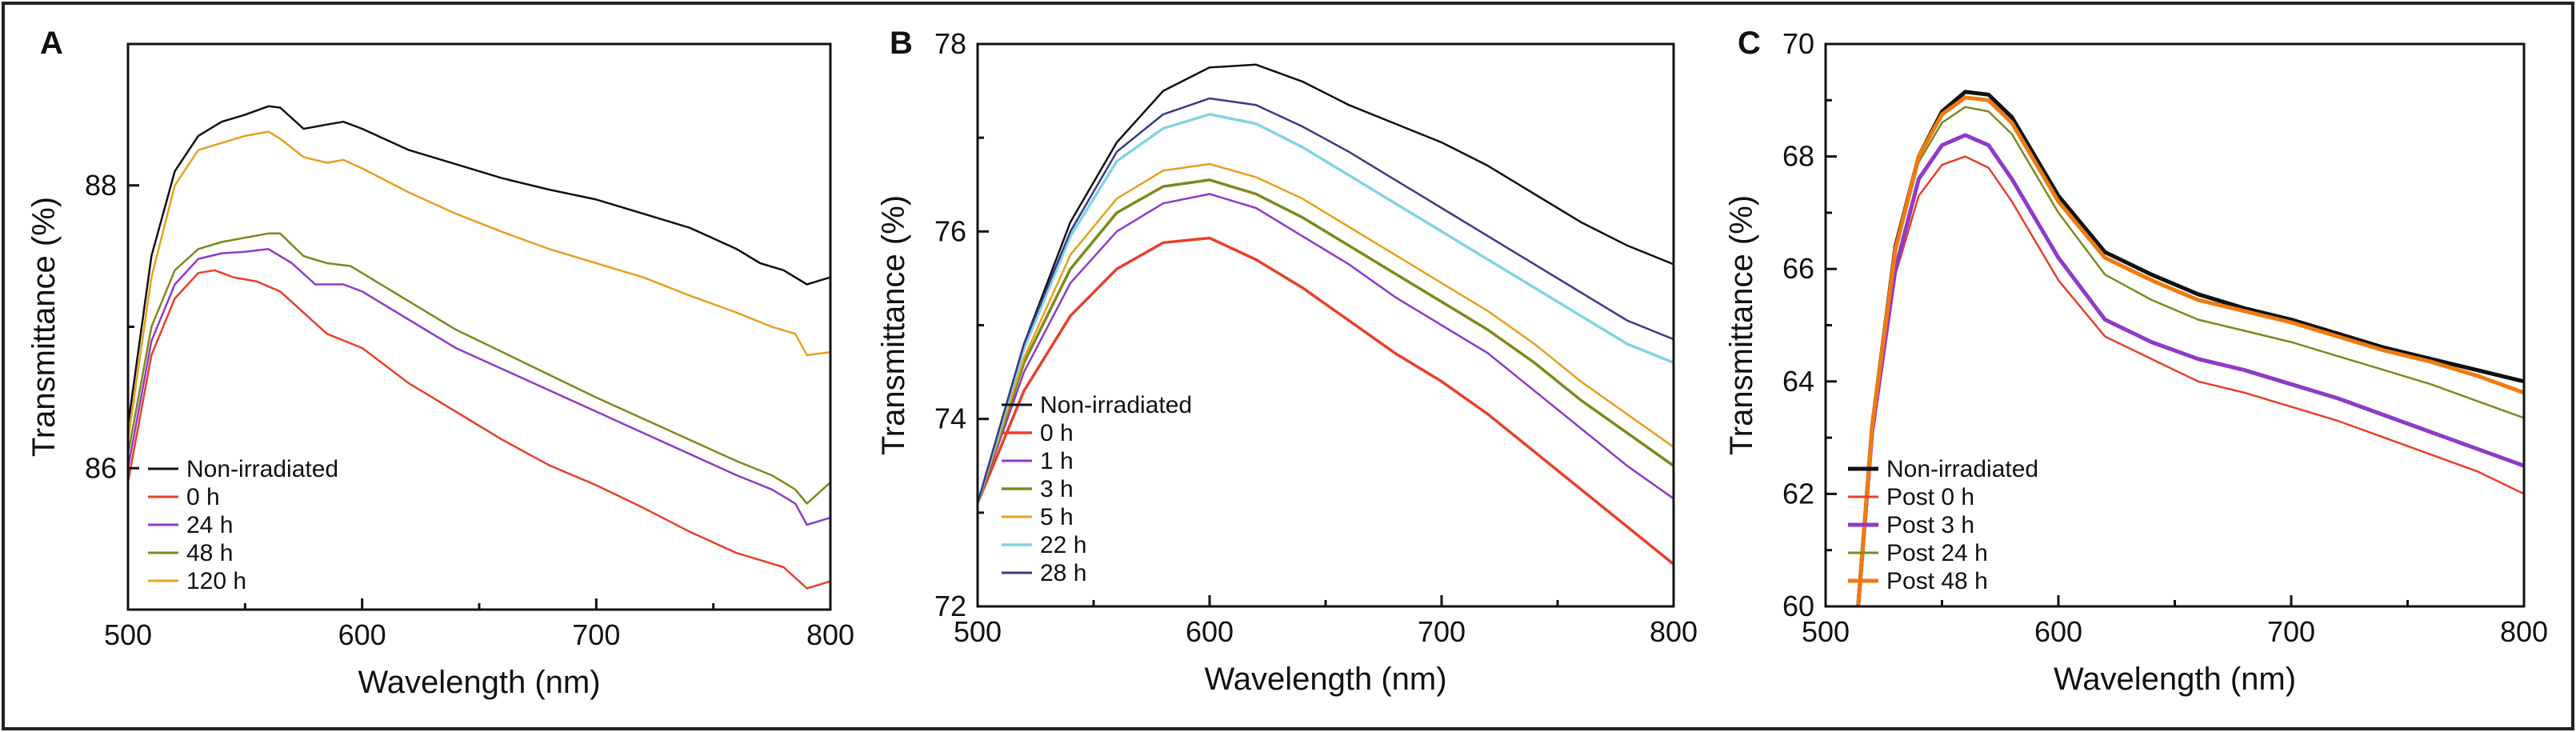 The width and height of the screenshot is (2576, 732). What do you see at coordinates (1798, 268) in the screenshot?
I see `y-tick-label: 66` at bounding box center [1798, 268].